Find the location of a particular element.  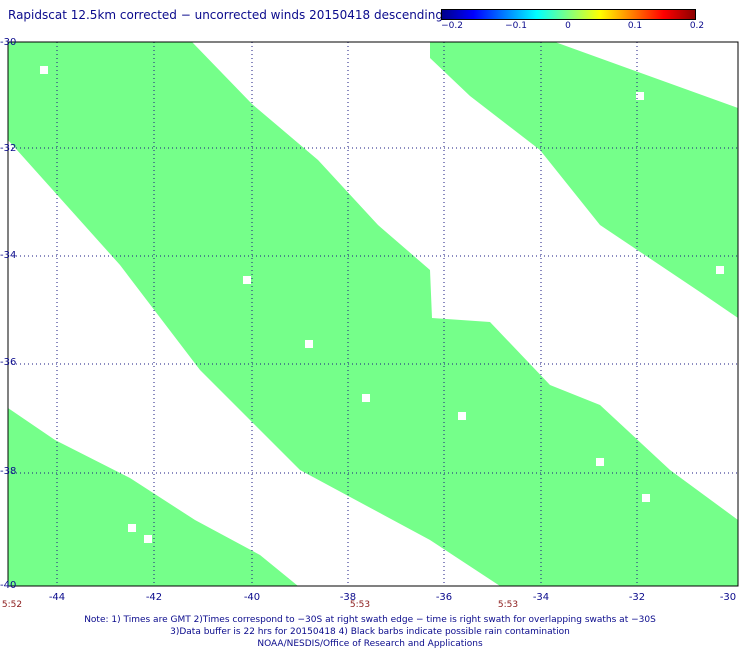

swath-lower-left is located at coordinates (153, 497).